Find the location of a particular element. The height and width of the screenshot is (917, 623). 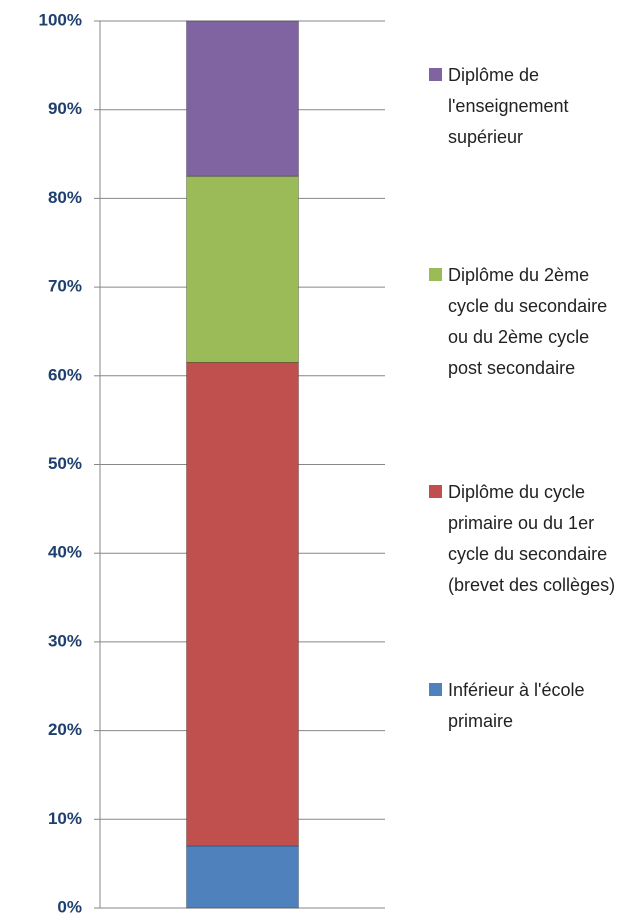

y-tick-label: 30% is located at coordinates (65, 640).